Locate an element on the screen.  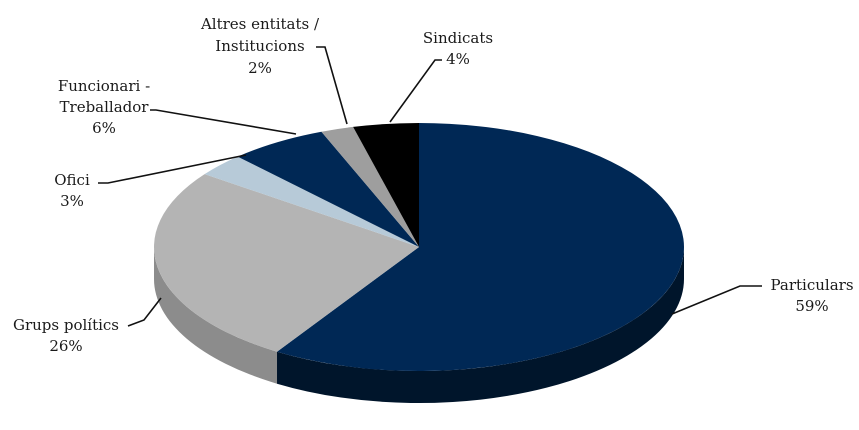
slice-pct-ofici: 3% is located at coordinates (72, 201).